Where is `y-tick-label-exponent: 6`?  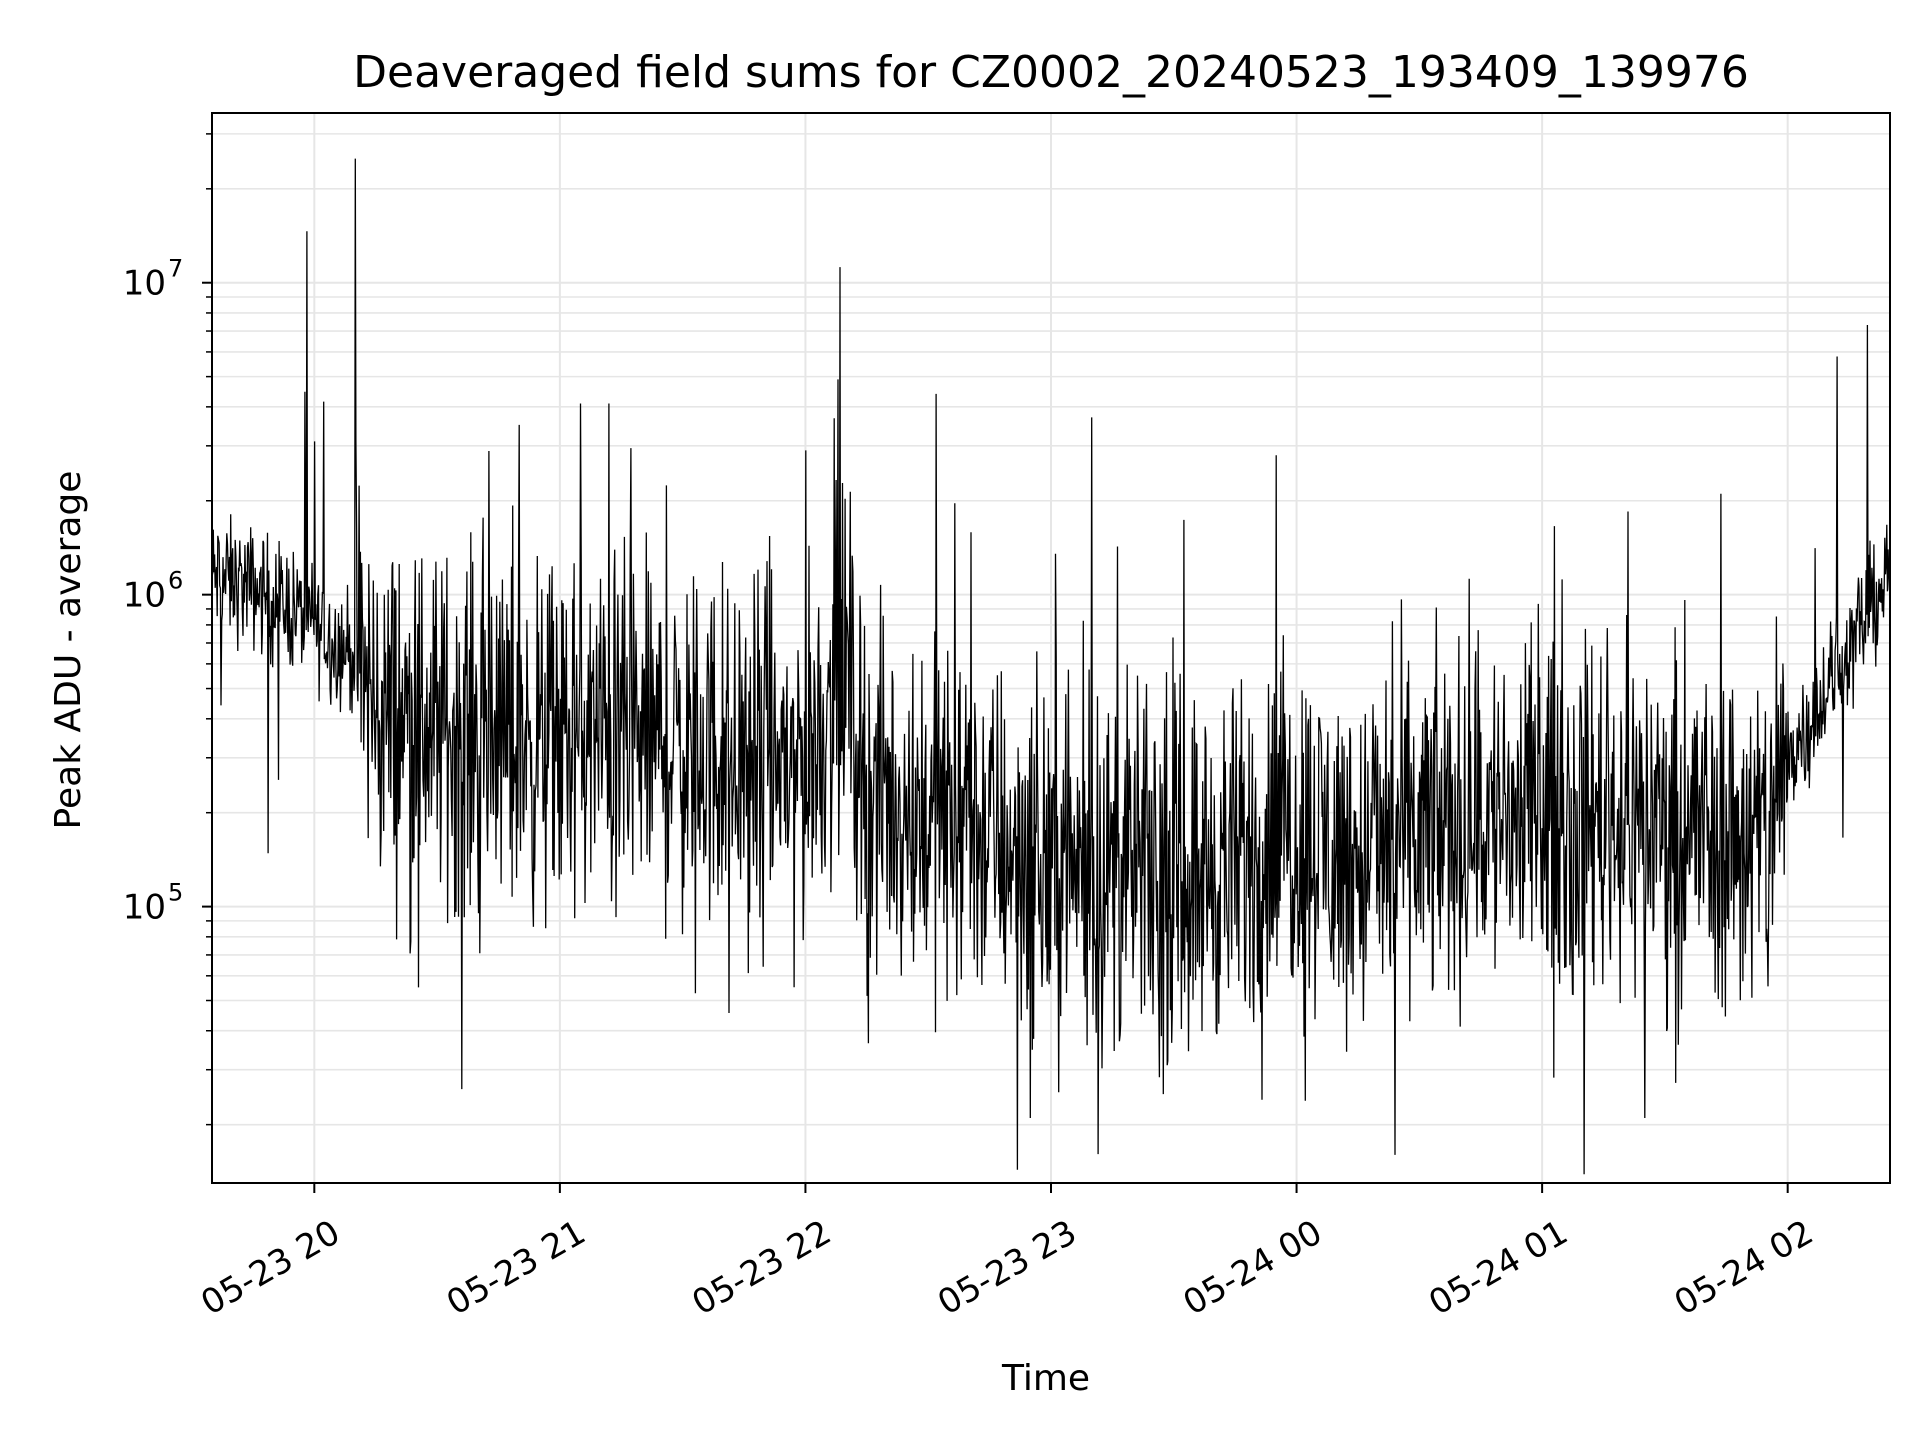 y-tick-label-exponent: 6 is located at coordinates (175, 581).